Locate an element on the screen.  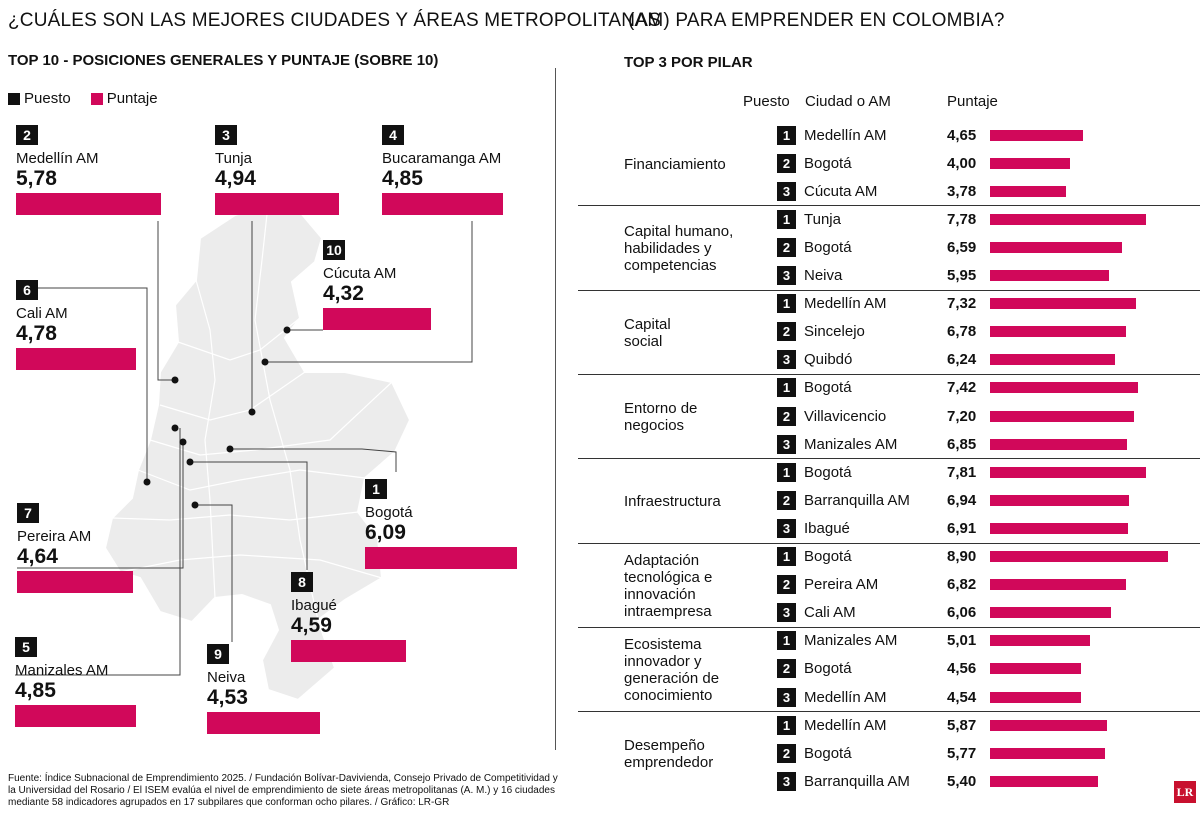
pillar-name-line: intraempresa is located at coordinates (668, 611).